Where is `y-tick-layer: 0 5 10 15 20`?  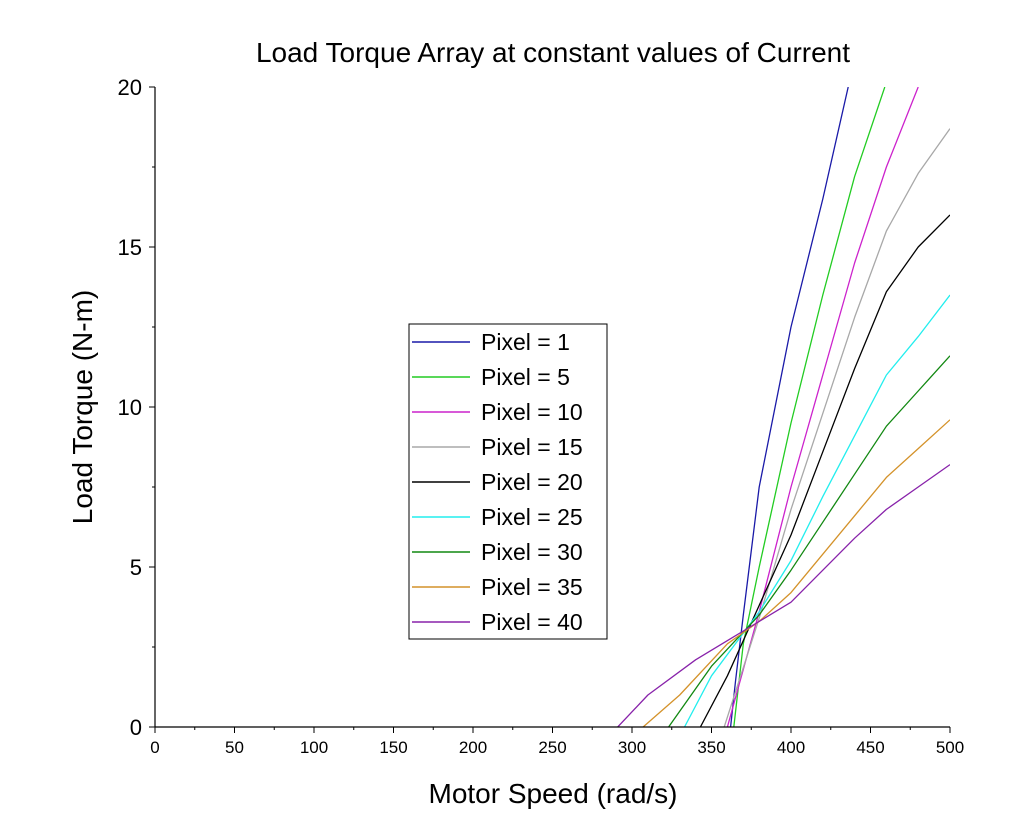 y-tick-layer: 0 5 10 15 20 is located at coordinates (136, 407).